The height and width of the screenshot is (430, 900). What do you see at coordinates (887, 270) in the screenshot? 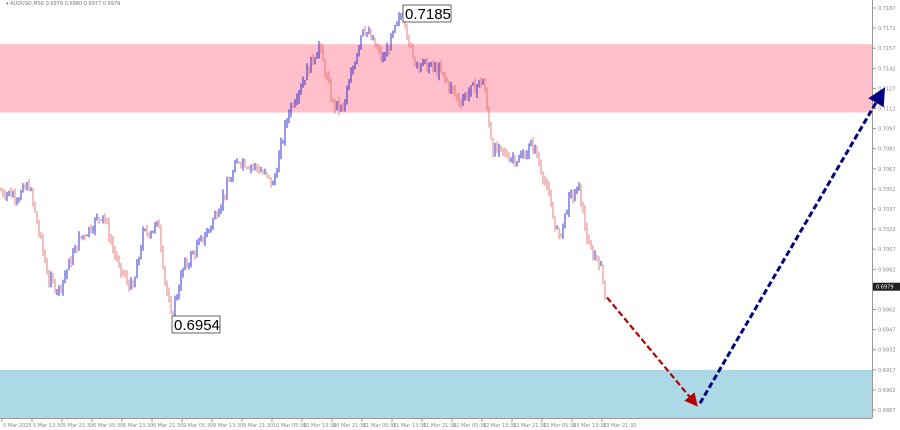
I see `y-tick-label: 0.6992` at bounding box center [887, 270].